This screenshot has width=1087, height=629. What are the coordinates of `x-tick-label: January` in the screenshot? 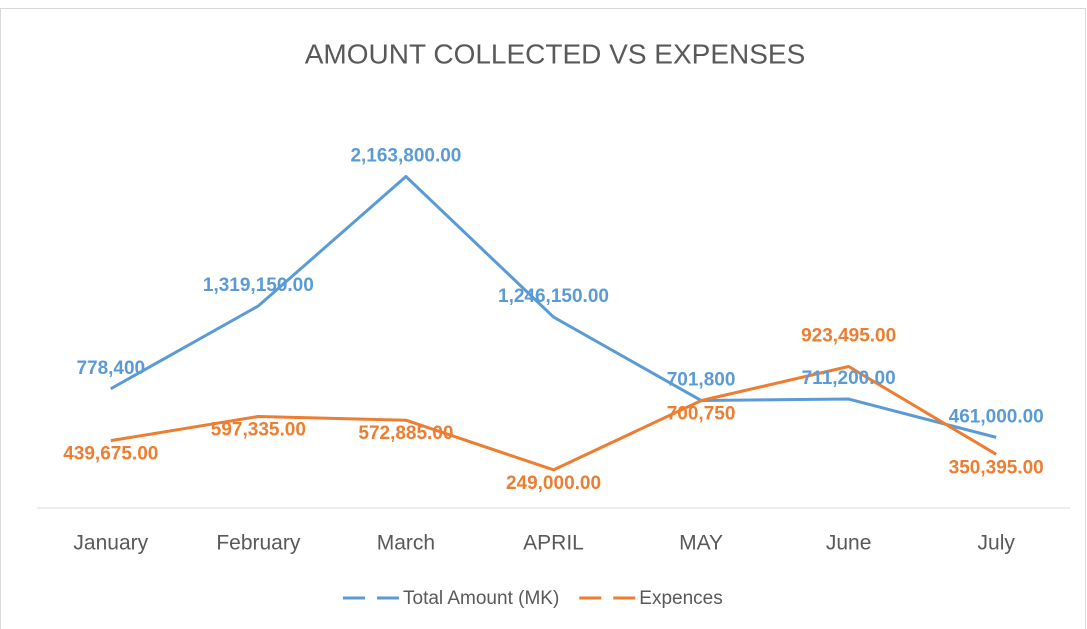 It's located at (110, 543).